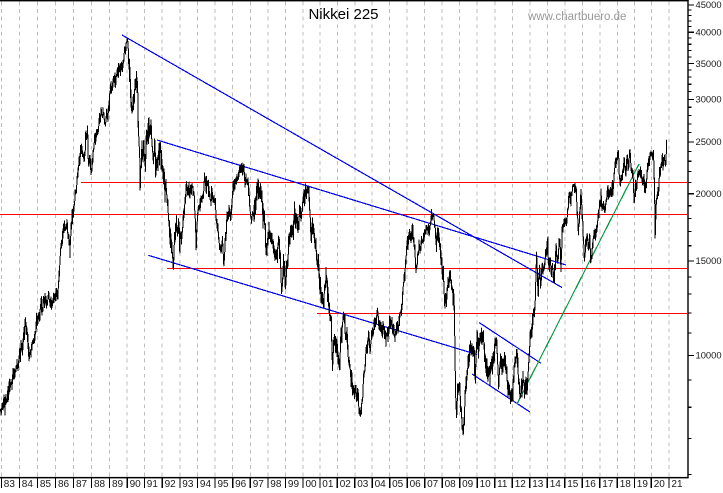 The height and width of the screenshot is (493, 723). Describe the element at coordinates (312, 483) in the screenshot. I see `svg-text: 00` at that location.